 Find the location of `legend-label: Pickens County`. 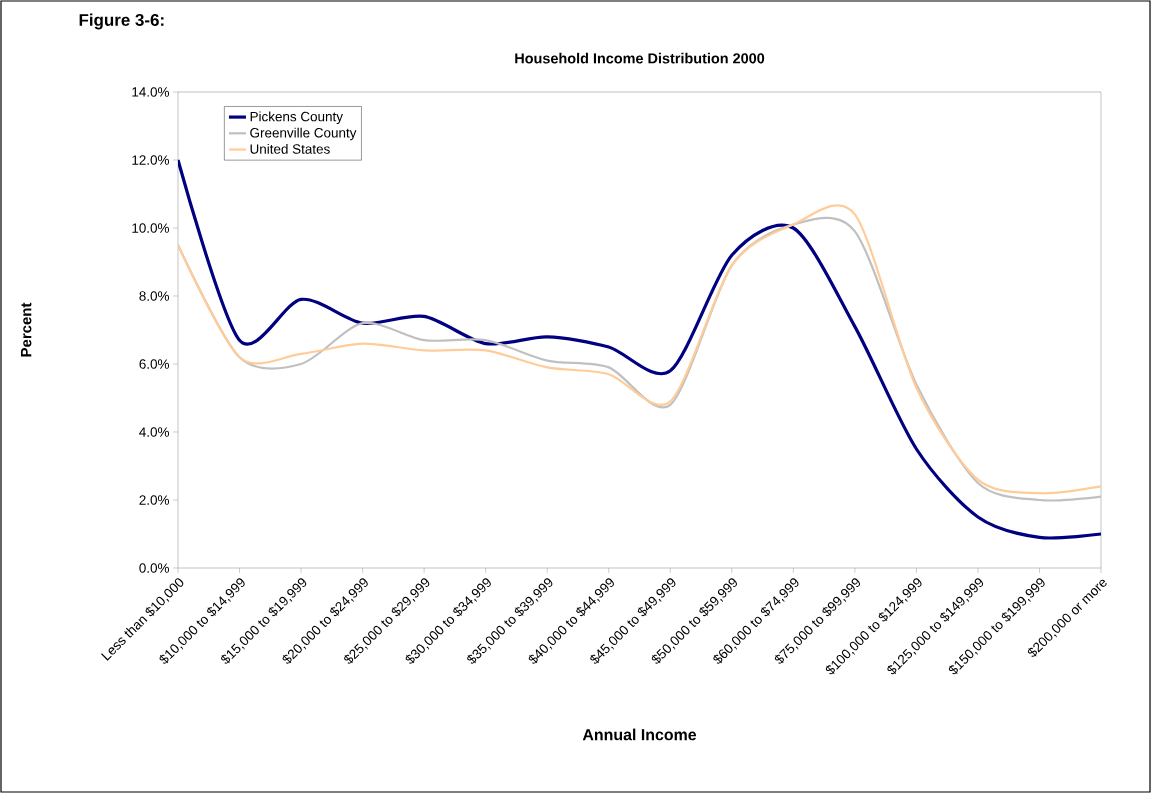

legend-label: Pickens County is located at coordinates (296, 118).